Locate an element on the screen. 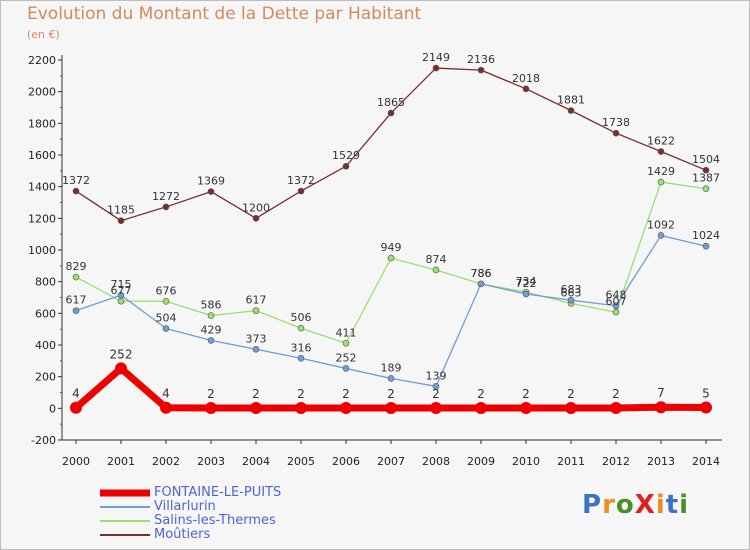 The height and width of the screenshot is (550, 750). y-tick-label: 0 is located at coordinates (52, 408).